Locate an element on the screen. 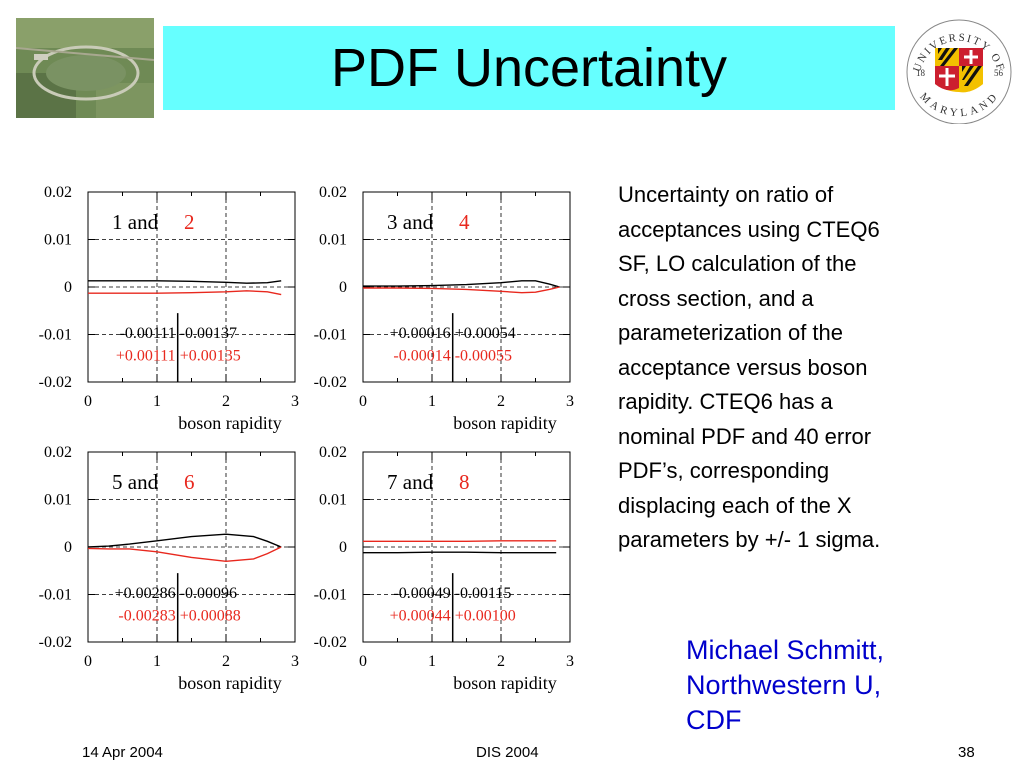 This screenshot has width=1024, height=768. description-line: displacing each of the X is located at coordinates (735, 505).